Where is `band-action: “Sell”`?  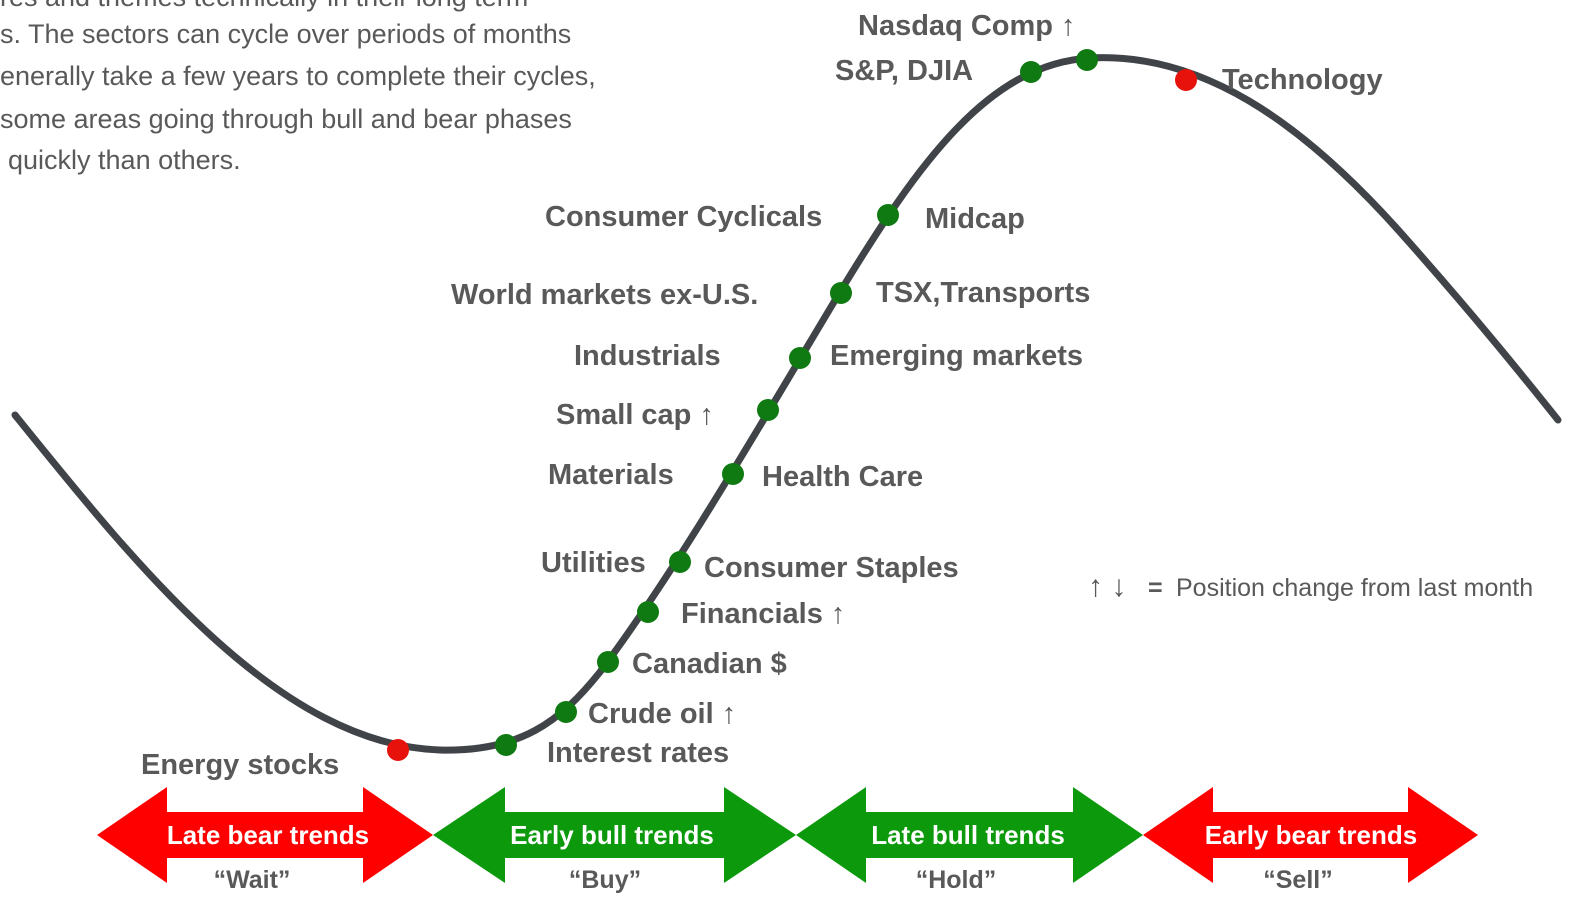
band-action: “Sell” is located at coordinates (1297, 880).